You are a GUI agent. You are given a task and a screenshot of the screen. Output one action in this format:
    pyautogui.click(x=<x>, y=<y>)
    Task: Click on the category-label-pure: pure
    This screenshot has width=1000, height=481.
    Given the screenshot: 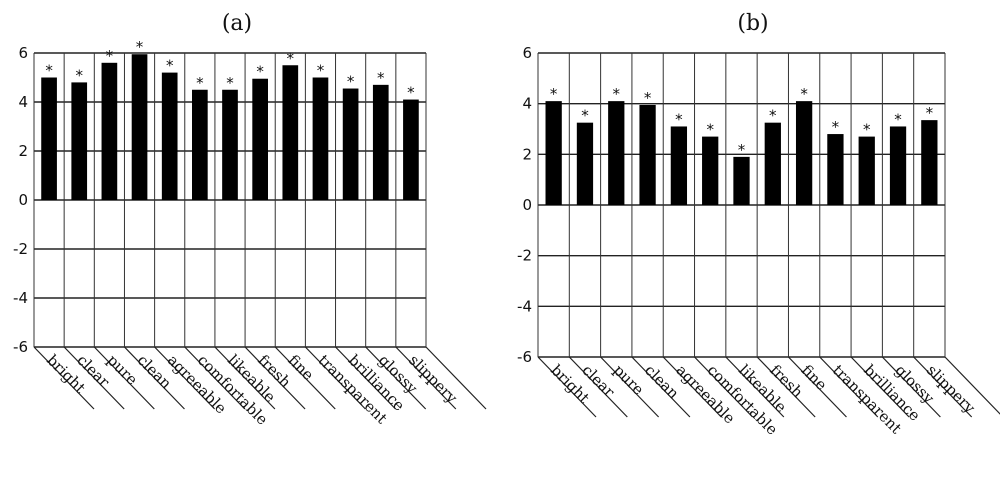 What is the action you would take?
    pyautogui.click(x=122, y=370)
    